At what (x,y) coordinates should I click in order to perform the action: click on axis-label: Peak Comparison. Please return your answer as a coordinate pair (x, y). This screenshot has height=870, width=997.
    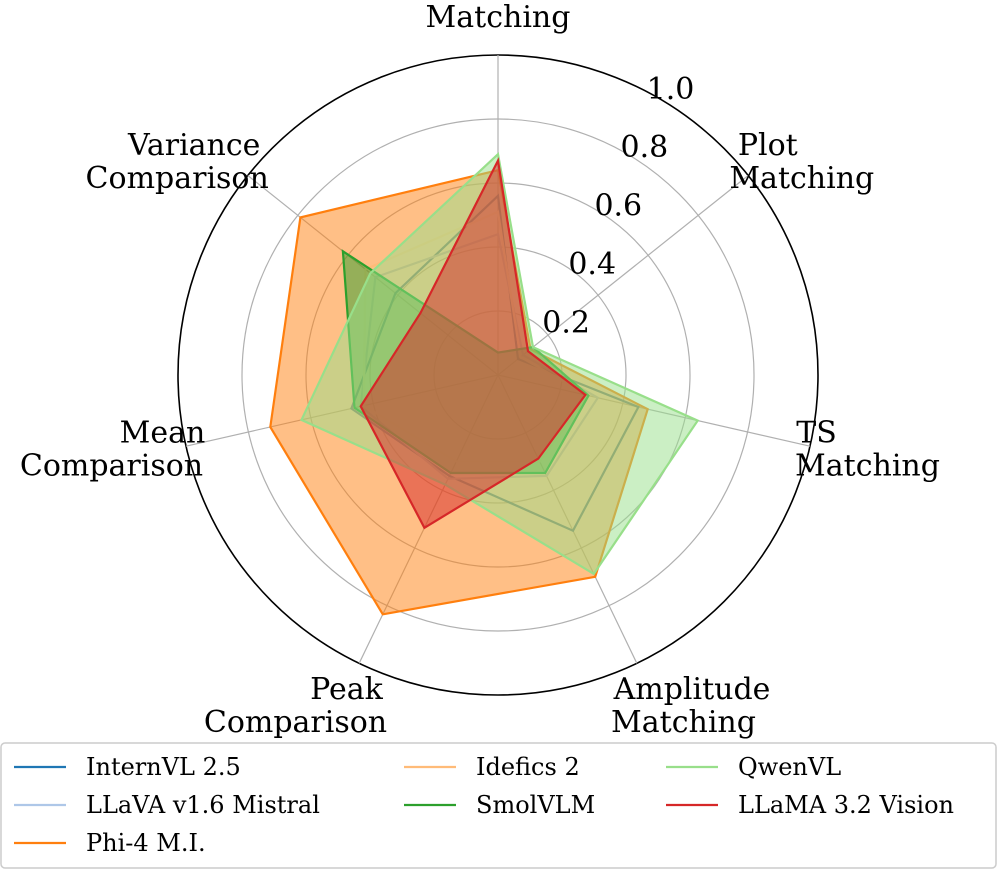
    Looking at the image, I should click on (295, 706).